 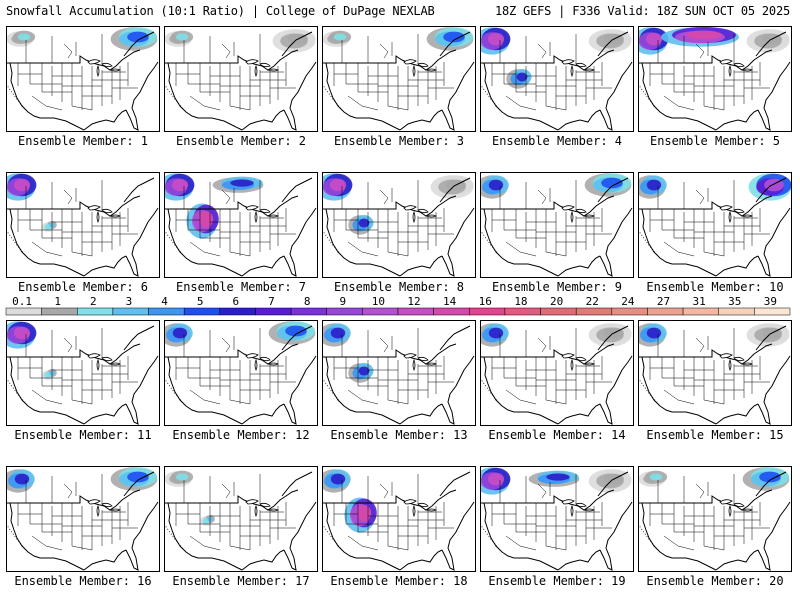 I want to click on panel-label: Ensemble Member: 4, so click(x=557, y=141).